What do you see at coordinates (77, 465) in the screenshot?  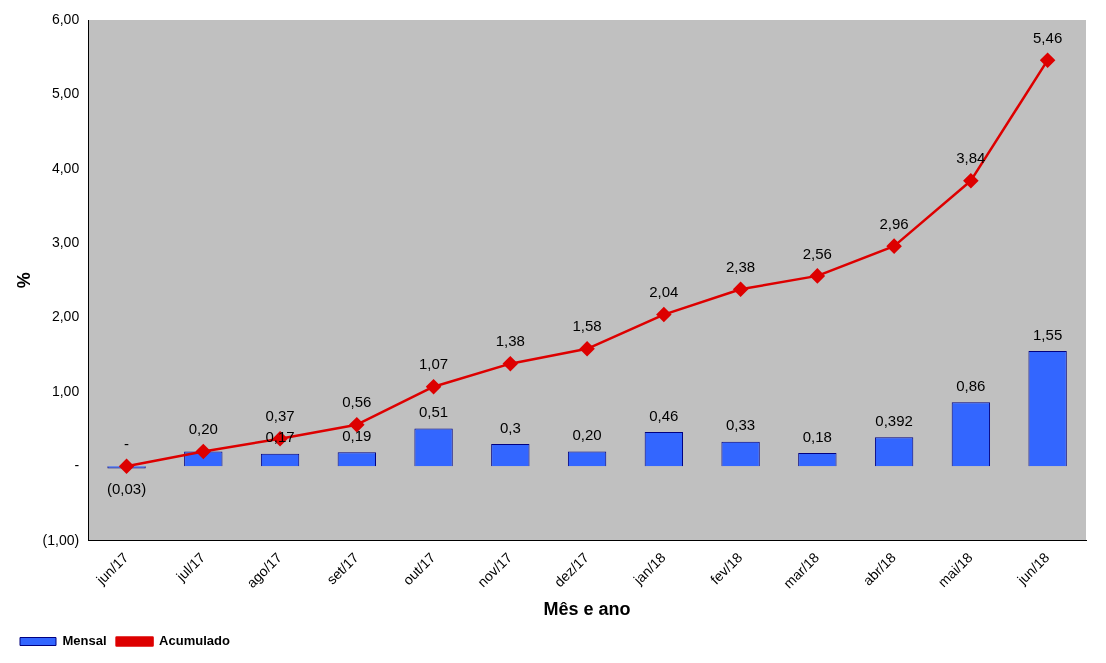 I see `y-tick-label: -` at bounding box center [77, 465].